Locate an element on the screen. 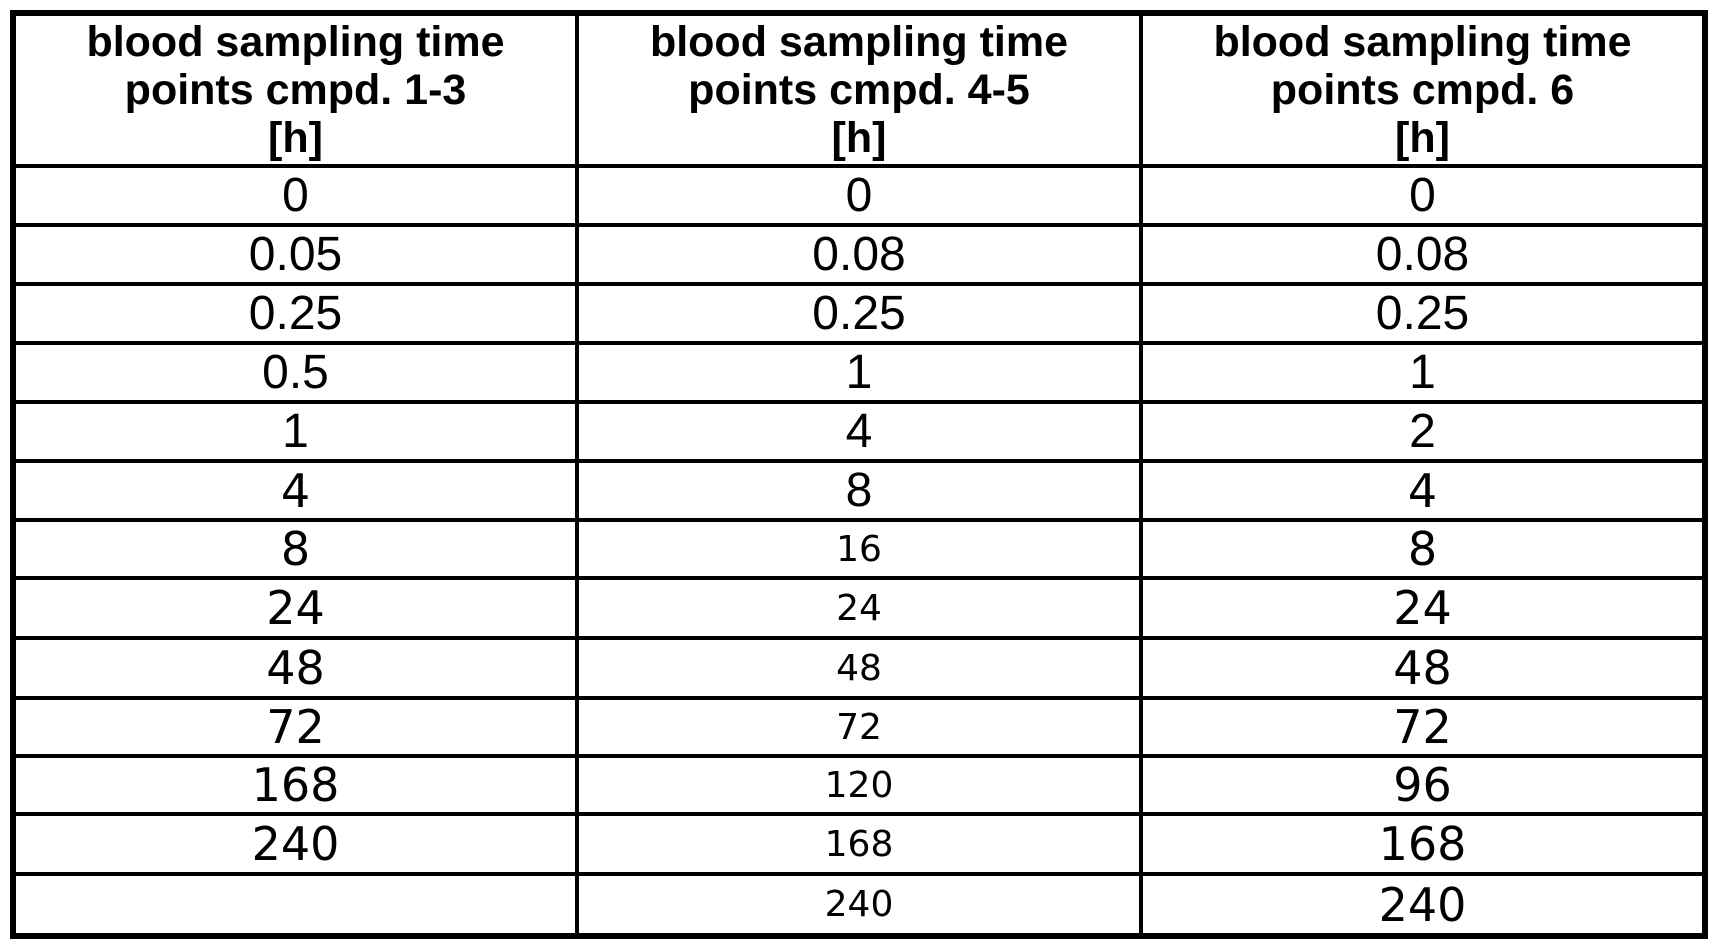 The image size is (1718, 950). table-cell: 16 is located at coordinates (859, 549).